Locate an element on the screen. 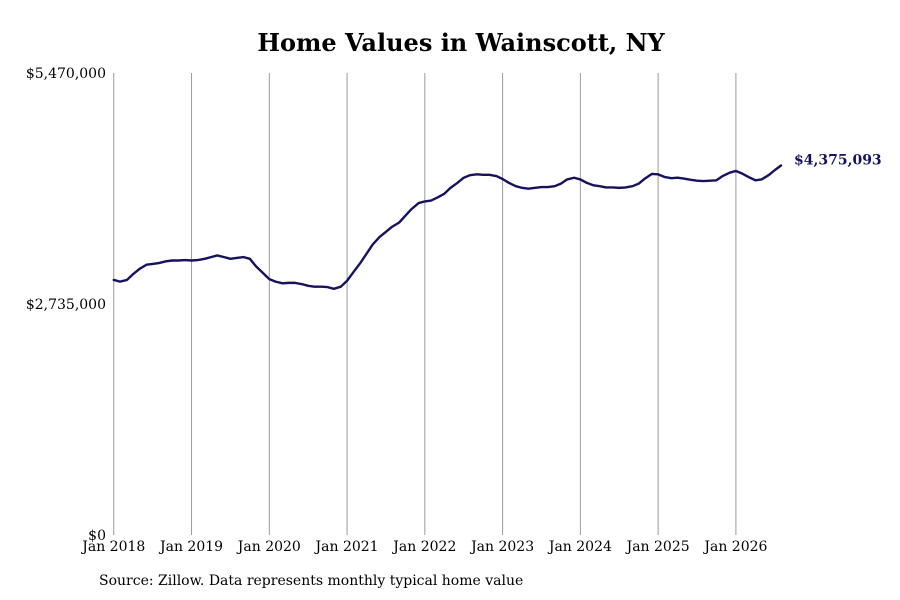 The width and height of the screenshot is (900, 600). y-tick-label: $0 is located at coordinates (97, 536).